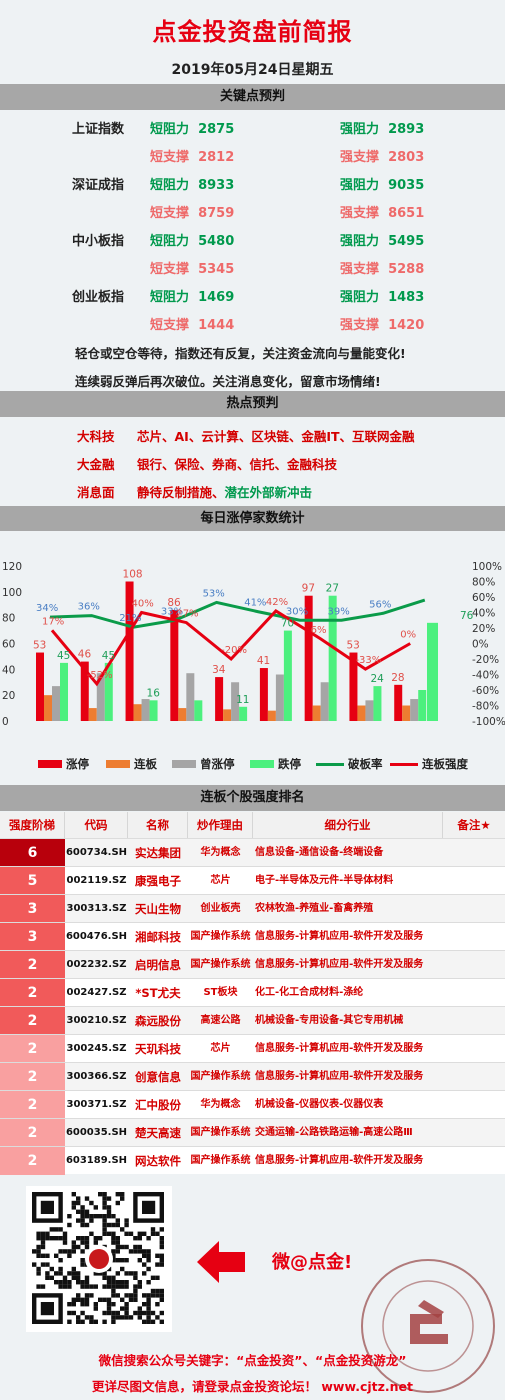 This screenshot has height=1400, width=505. Describe the element at coordinates (485, 707) in the screenshot. I see `right-axis-tick: -80%` at that location.